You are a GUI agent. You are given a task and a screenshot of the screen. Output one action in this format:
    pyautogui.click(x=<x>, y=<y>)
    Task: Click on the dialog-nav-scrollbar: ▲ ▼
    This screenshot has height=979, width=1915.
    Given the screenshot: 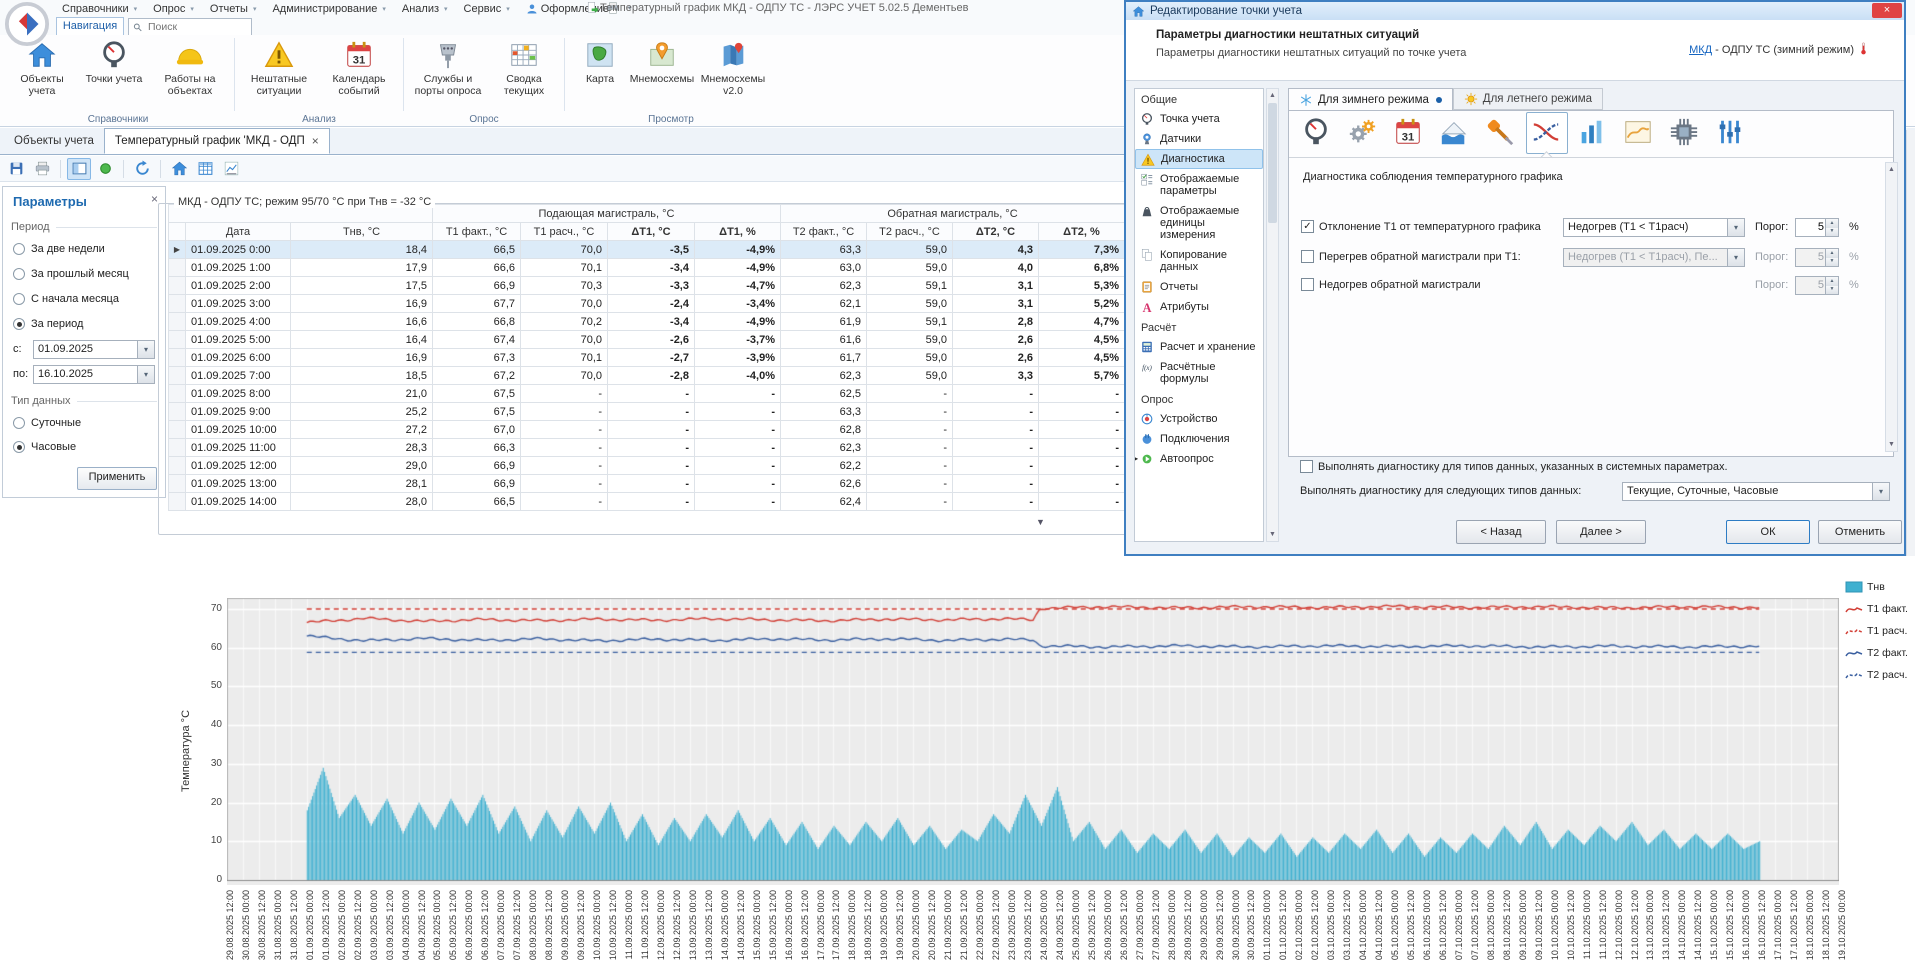 What is the action you would take?
    pyautogui.click(x=1272, y=315)
    